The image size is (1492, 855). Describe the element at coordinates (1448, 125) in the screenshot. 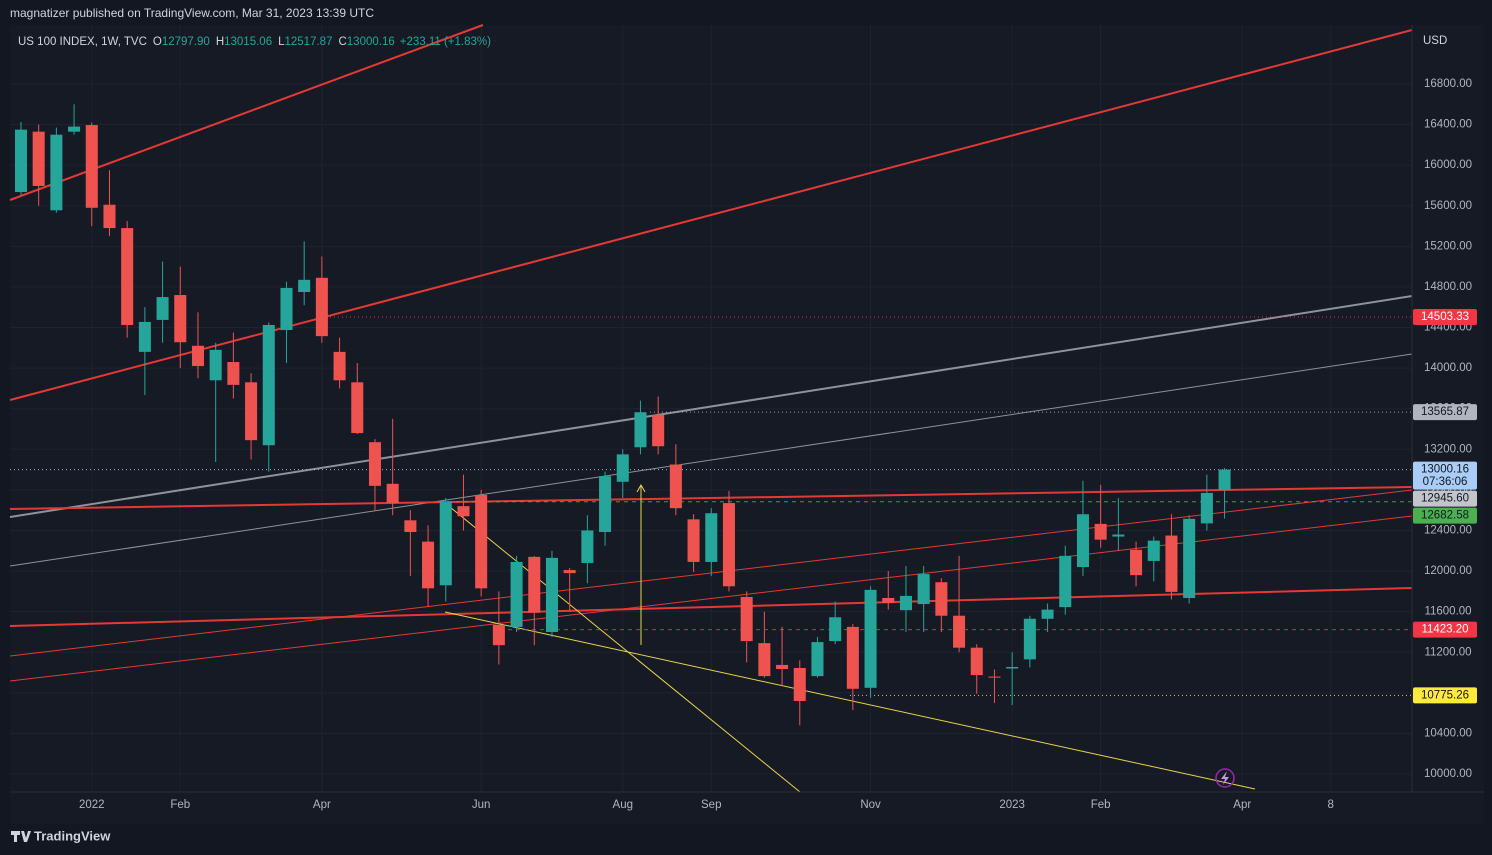

I see `y-tick-label: 16400.00` at that location.